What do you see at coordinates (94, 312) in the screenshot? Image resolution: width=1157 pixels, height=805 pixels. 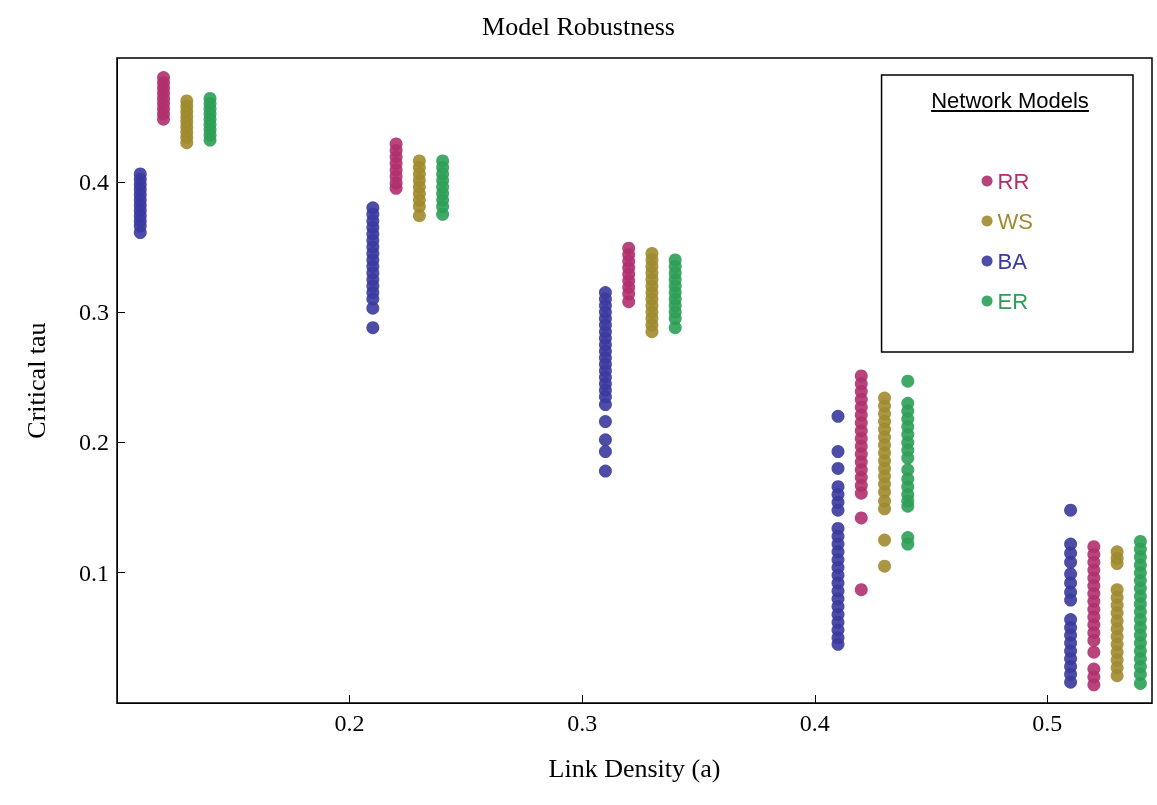 I see `y-tick-label: 0.3` at bounding box center [94, 312].